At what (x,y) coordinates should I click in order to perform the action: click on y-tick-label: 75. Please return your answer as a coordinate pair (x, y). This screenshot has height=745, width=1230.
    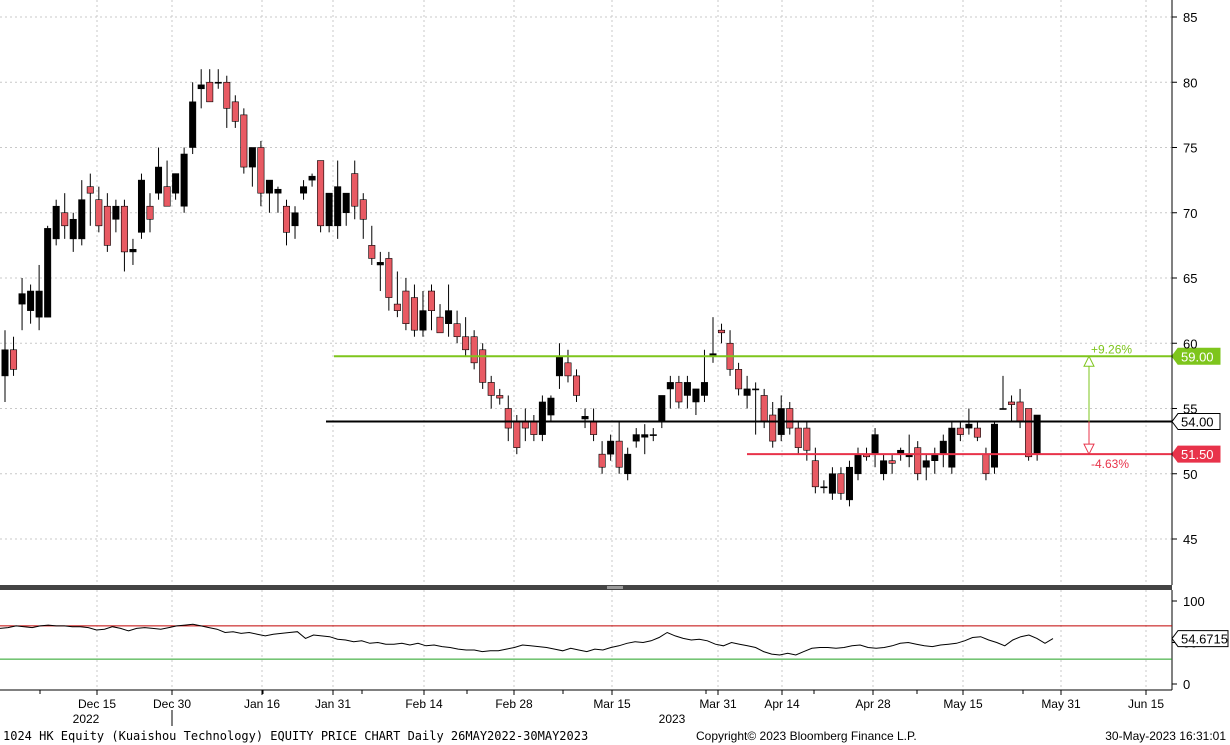
    Looking at the image, I should click on (1190, 148).